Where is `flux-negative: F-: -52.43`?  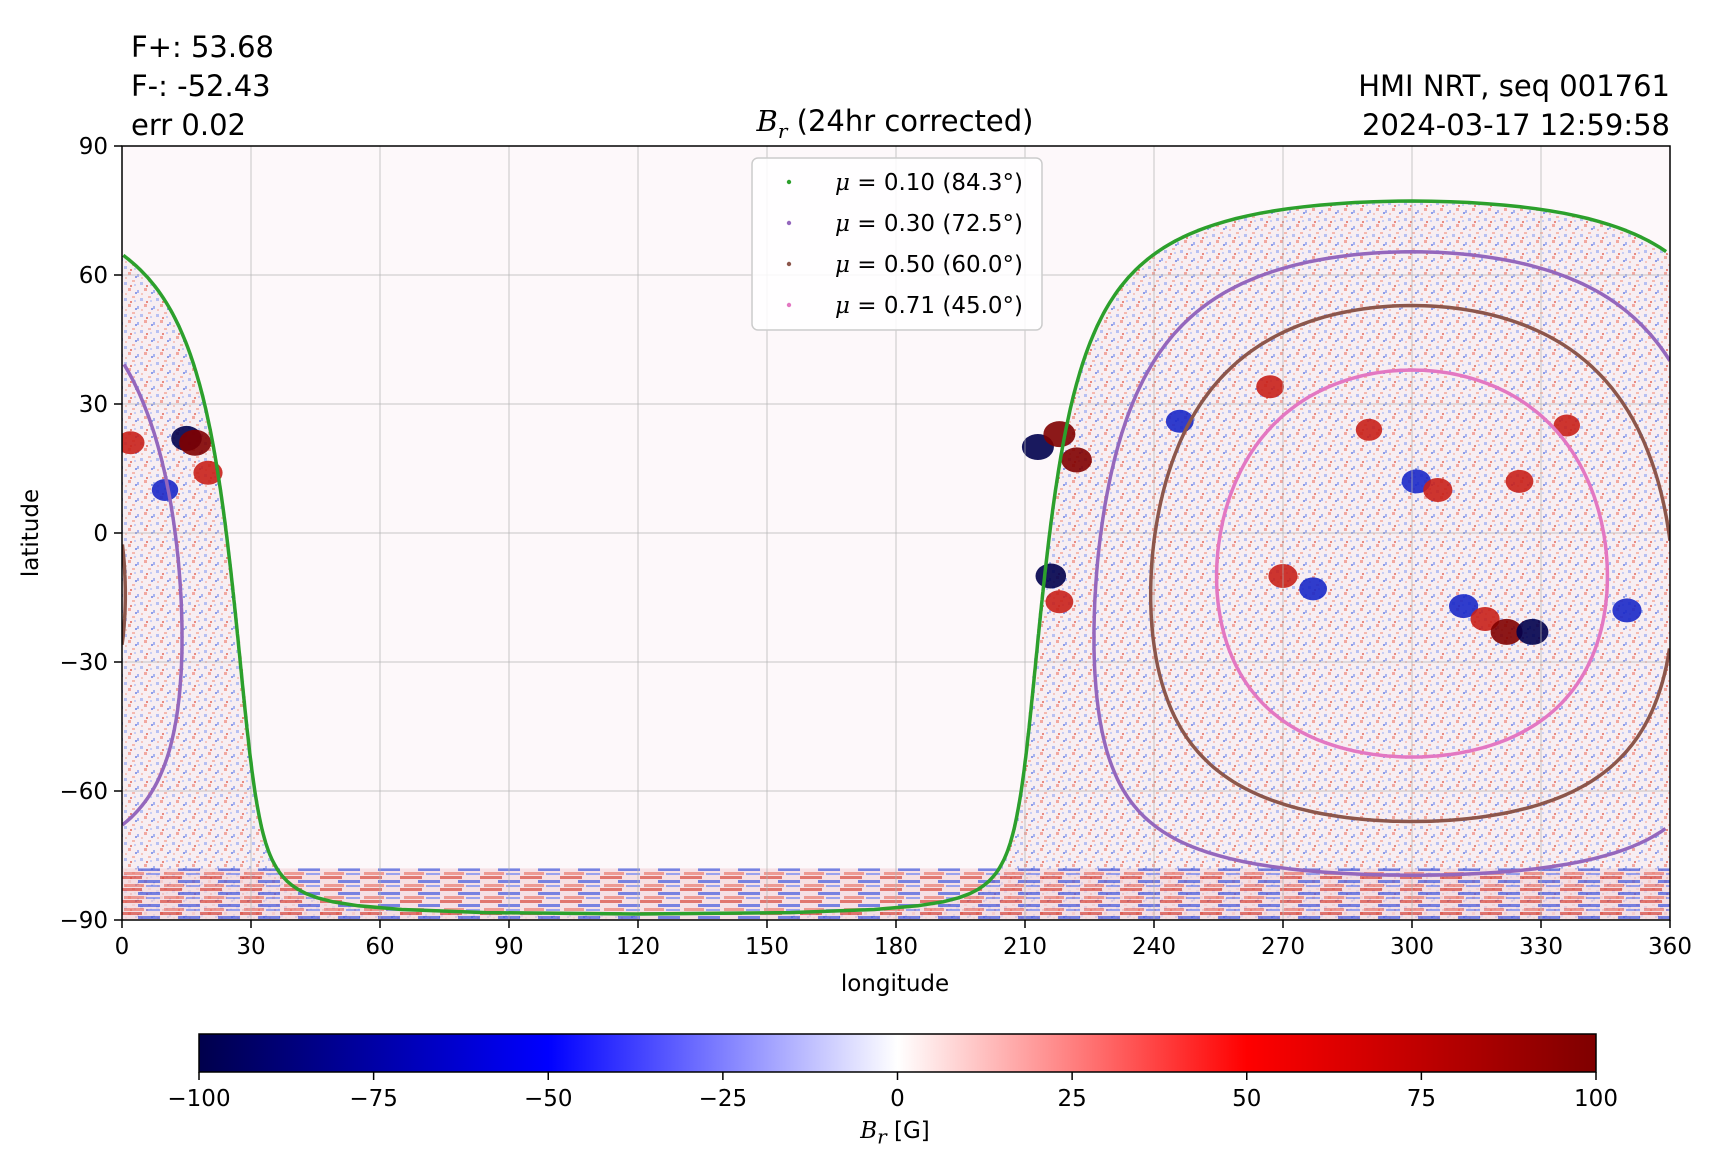 flux-negative: F-: -52.43 is located at coordinates (201, 86).